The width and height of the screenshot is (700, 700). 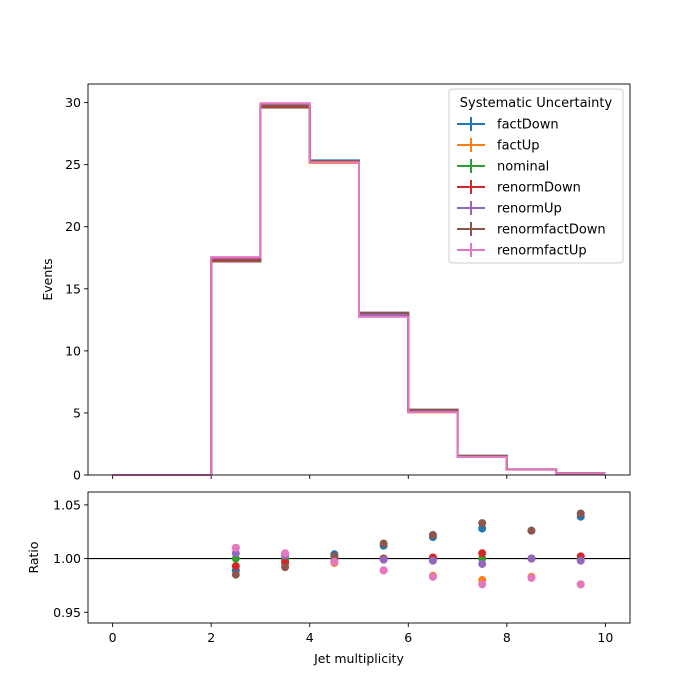 I want to click on legend-entry-renormDown: renormDown, so click(x=519, y=188).